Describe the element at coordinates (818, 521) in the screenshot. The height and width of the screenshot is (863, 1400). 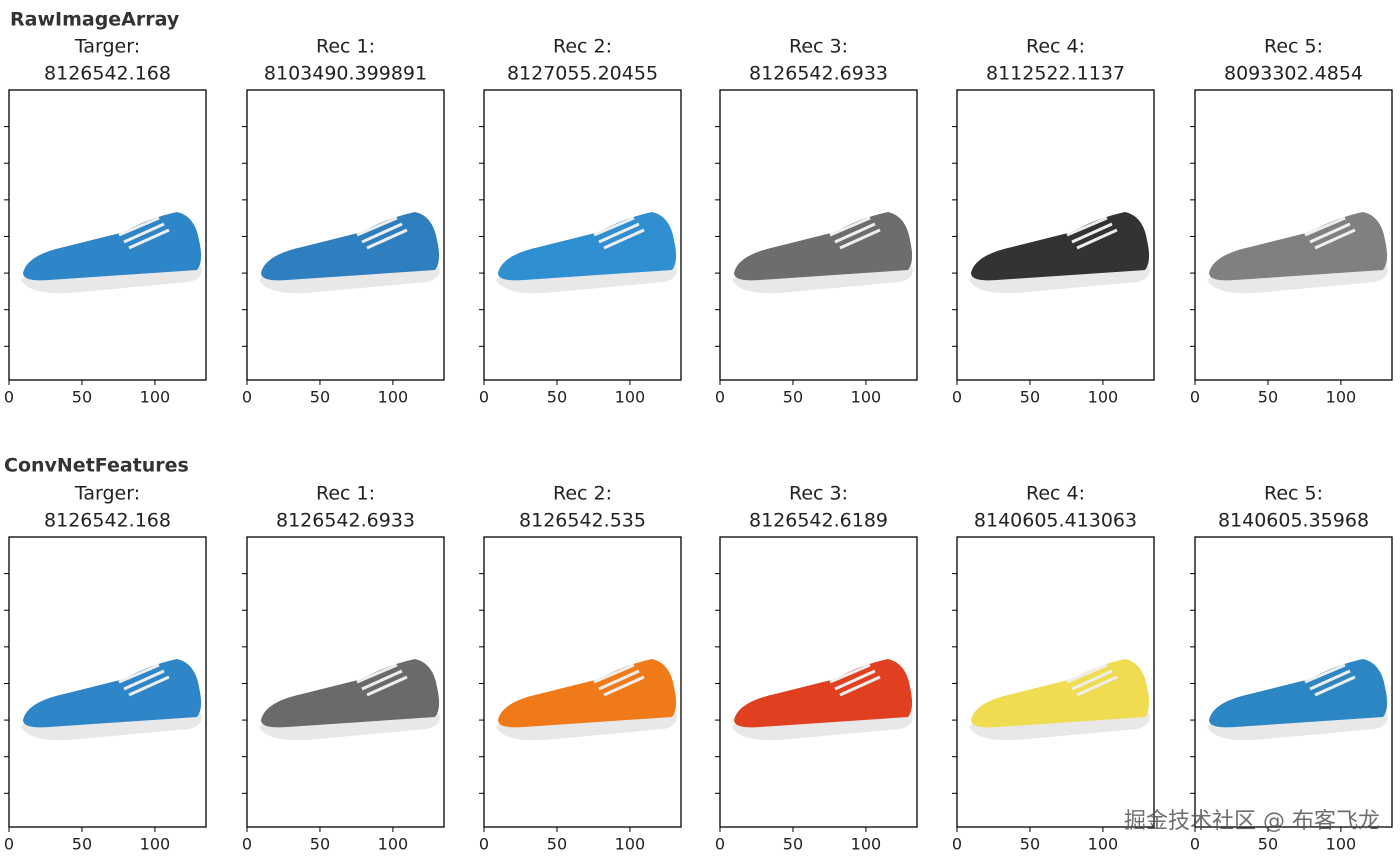
I see `panel-value: 8126542.6189` at that location.